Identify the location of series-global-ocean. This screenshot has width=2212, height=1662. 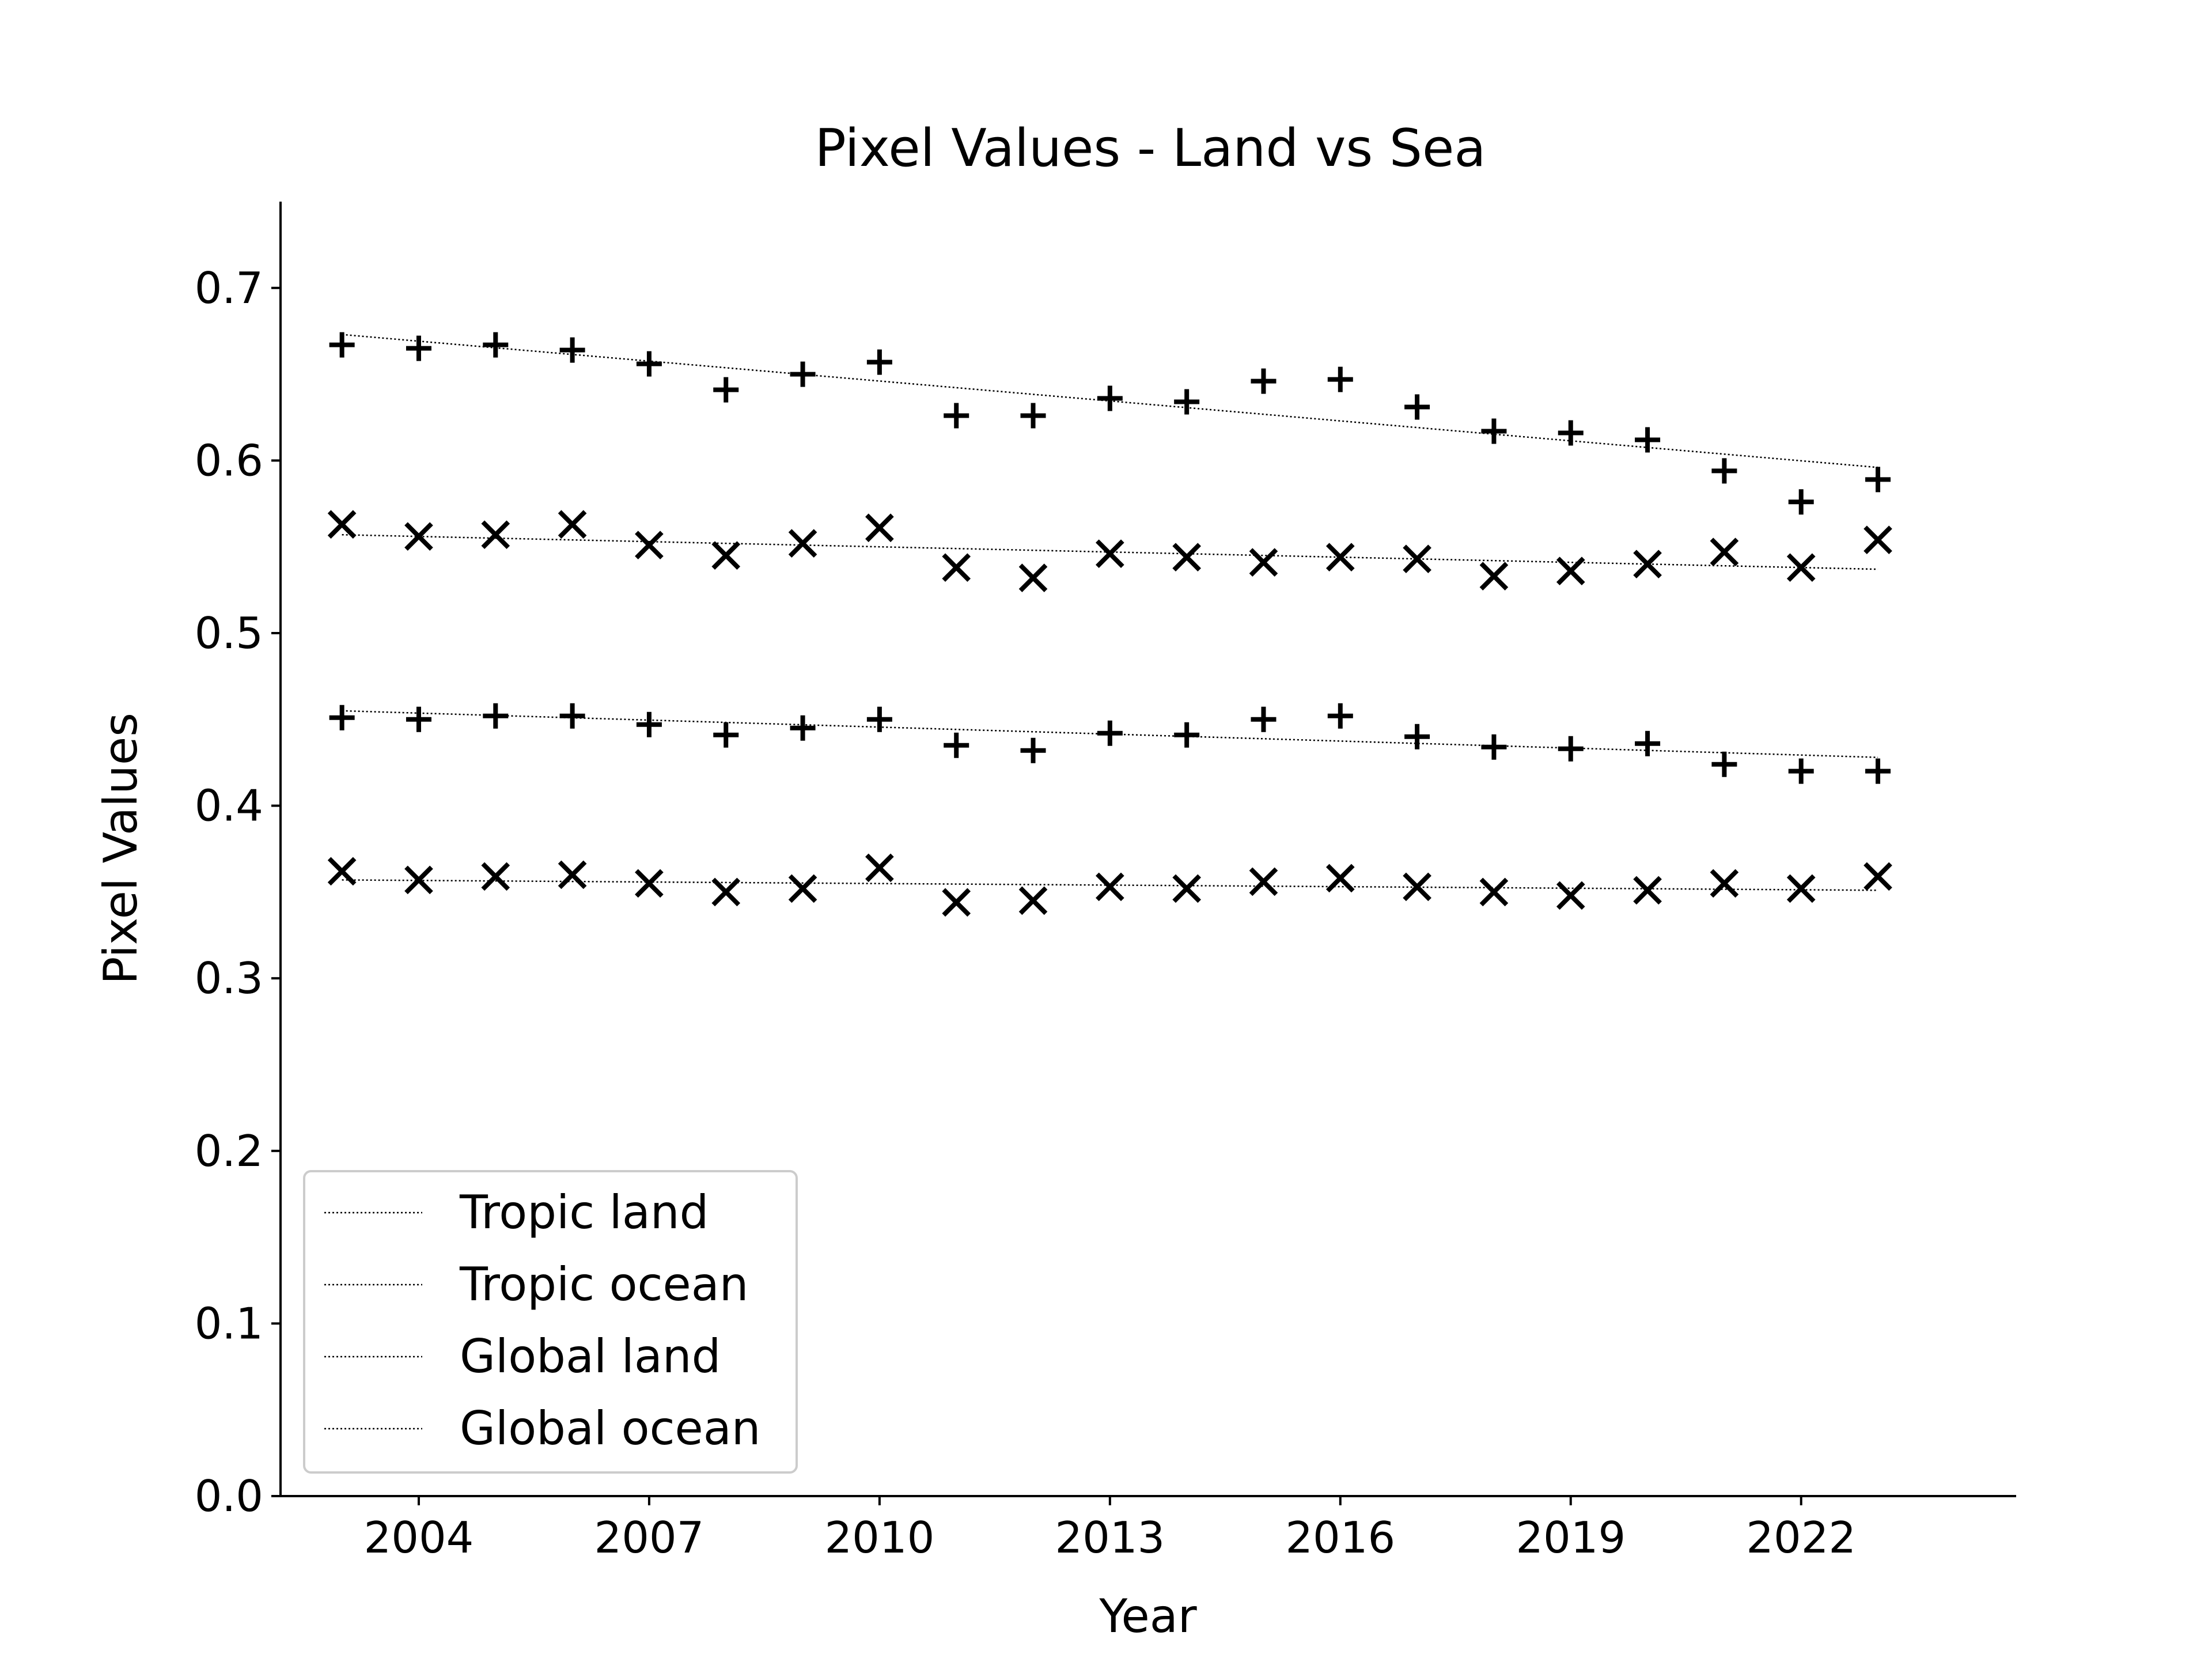
(1109, 885).